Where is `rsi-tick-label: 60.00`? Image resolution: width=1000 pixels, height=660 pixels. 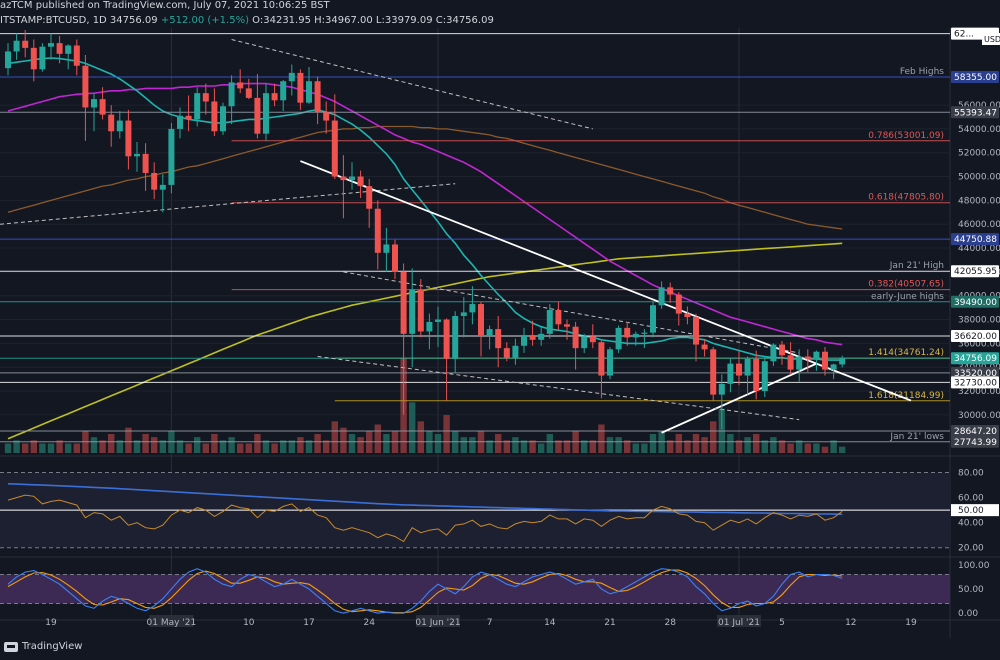
rsi-tick-label: 60.00 is located at coordinates (971, 499).